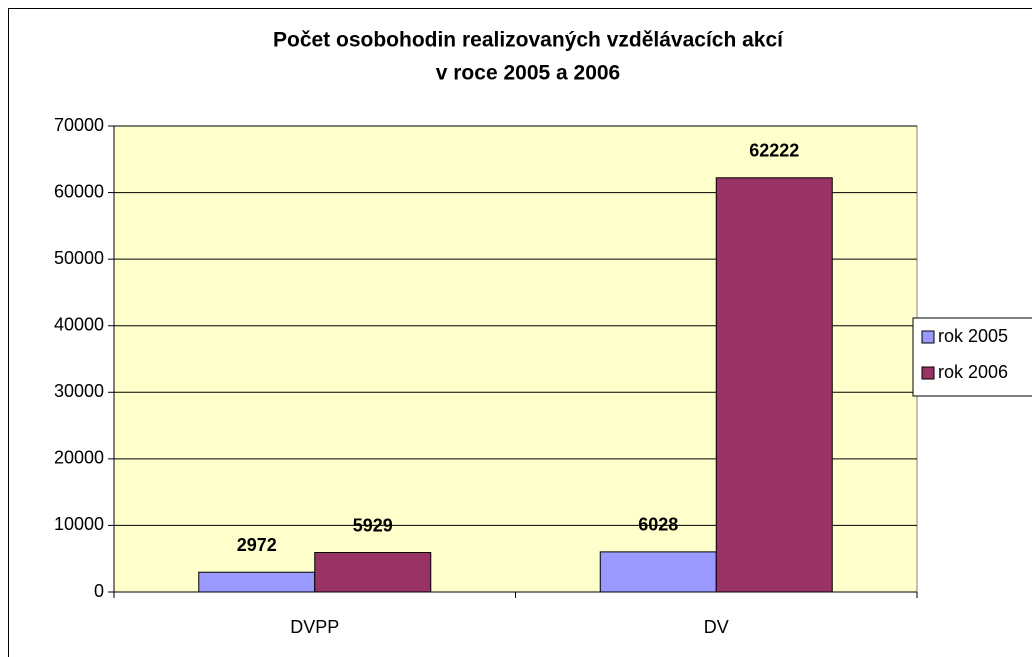 This screenshot has height=657, width=1032. Describe the element at coordinates (79, 524) in the screenshot. I see `y-tick-label: 10000` at that location.